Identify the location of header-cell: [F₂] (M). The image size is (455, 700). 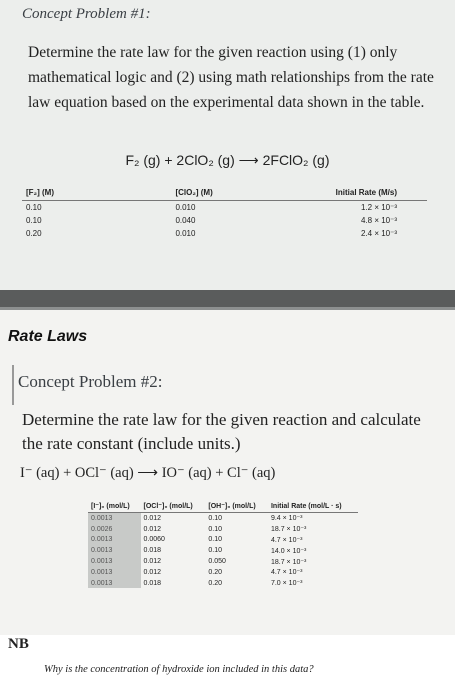
(49, 193).